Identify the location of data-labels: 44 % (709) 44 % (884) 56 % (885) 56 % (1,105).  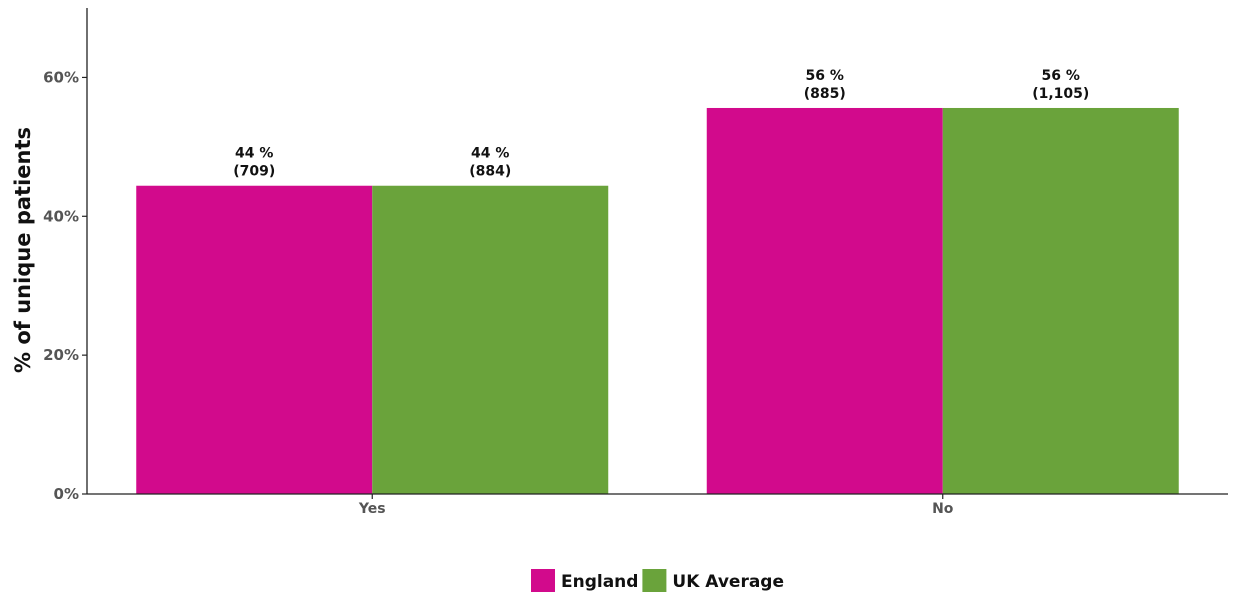
(661, 124).